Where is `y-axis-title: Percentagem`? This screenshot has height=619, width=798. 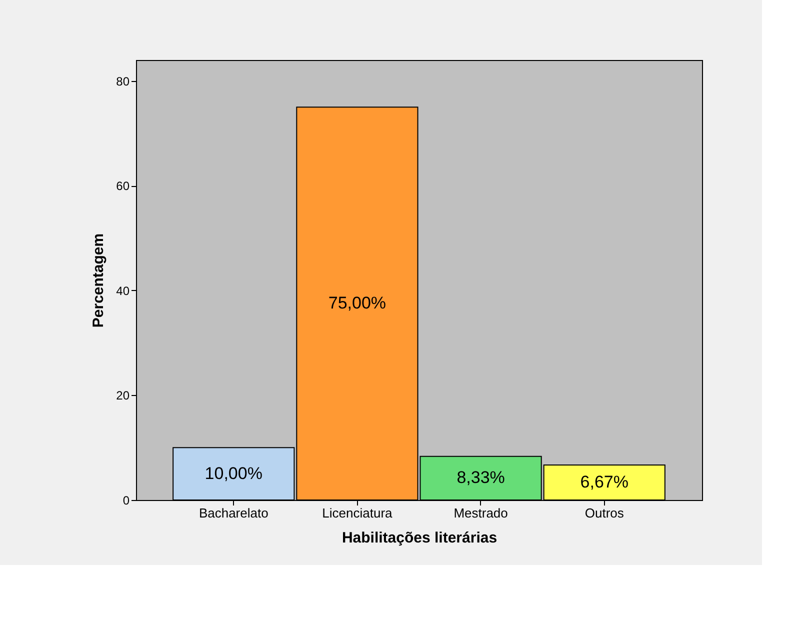 y-axis-title: Percentagem is located at coordinates (99, 280).